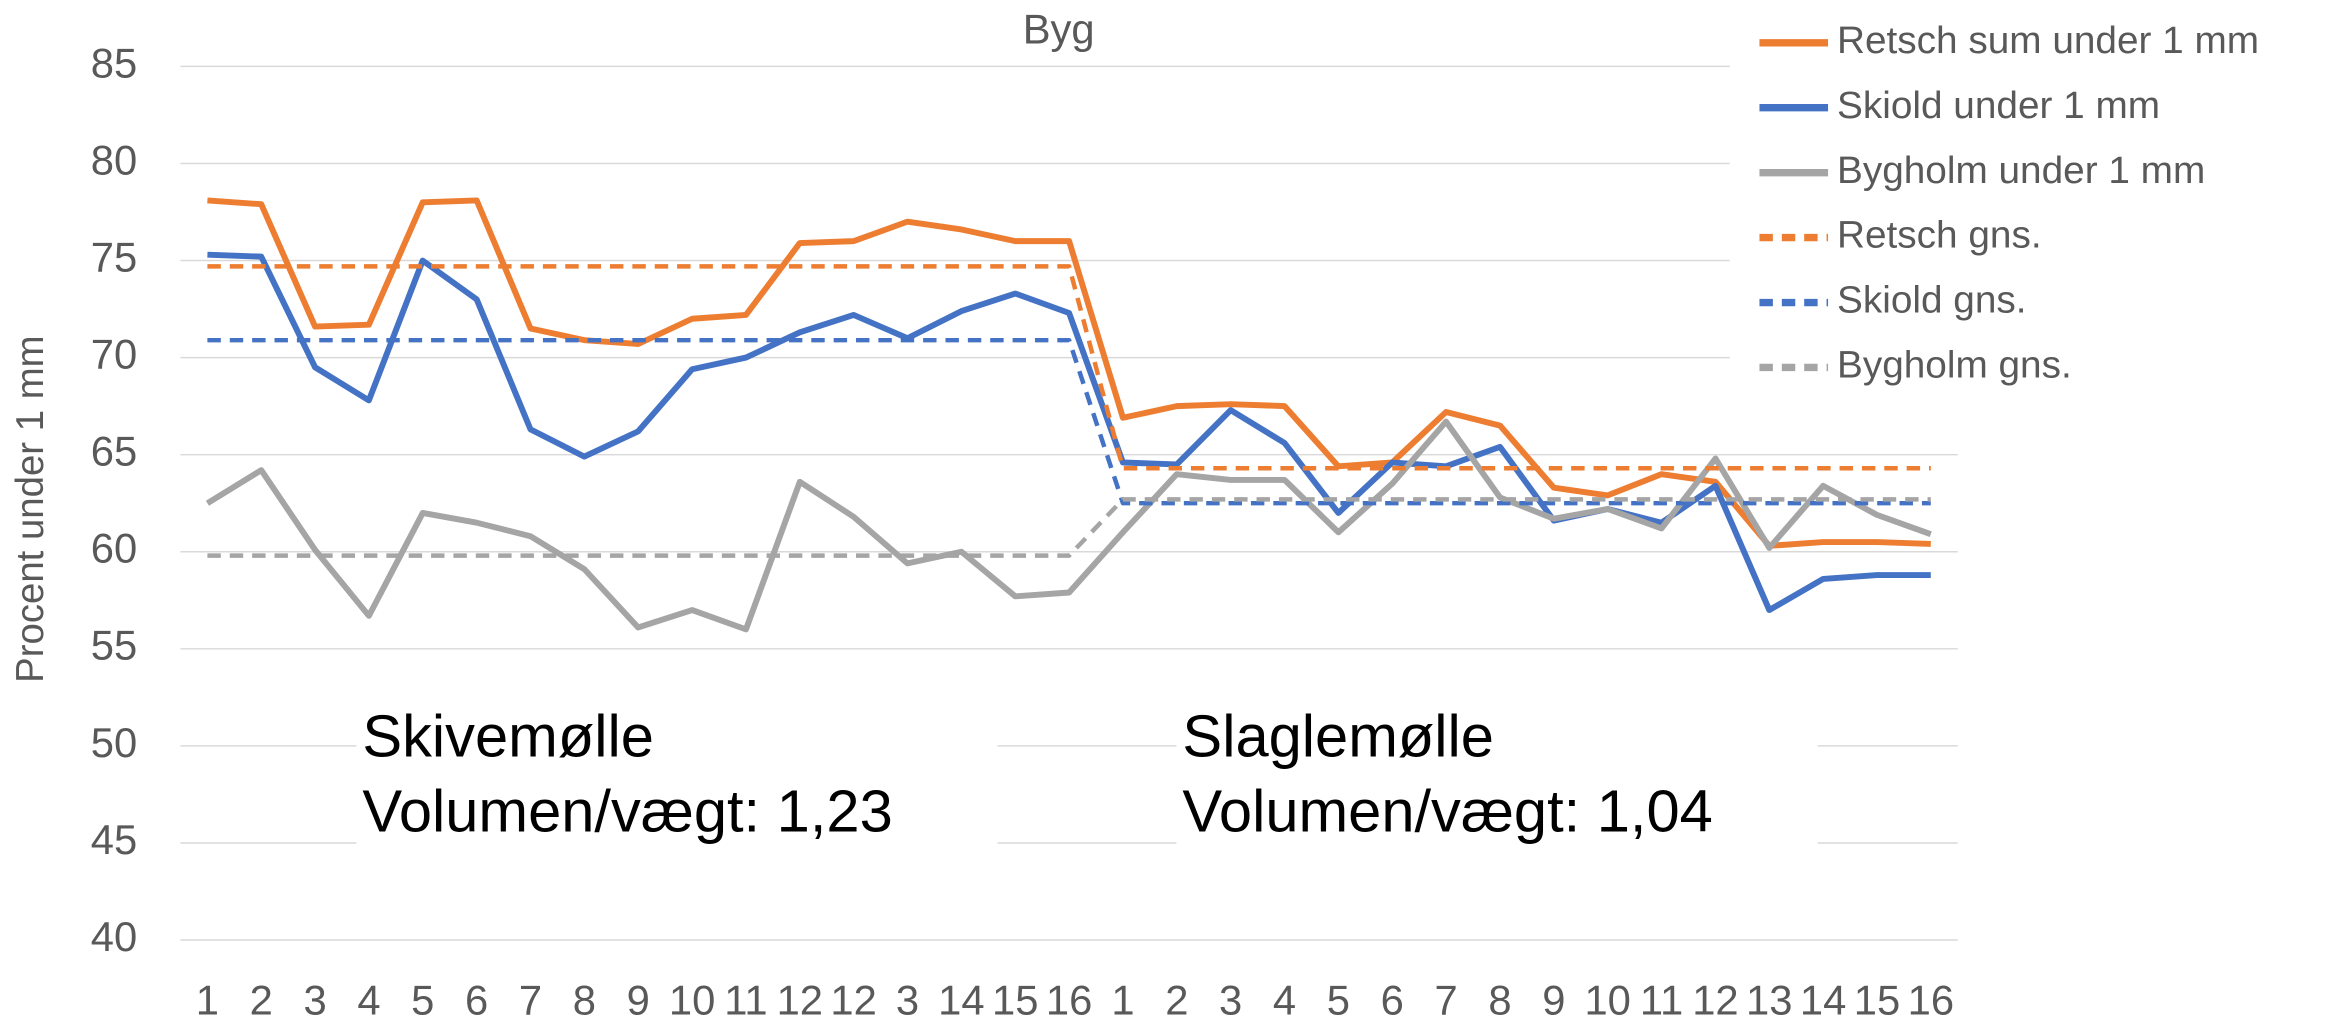 The height and width of the screenshot is (1033, 2338). Describe the element at coordinates (1954, 365) in the screenshot. I see `legend-label: Bygholm gns.` at that location.